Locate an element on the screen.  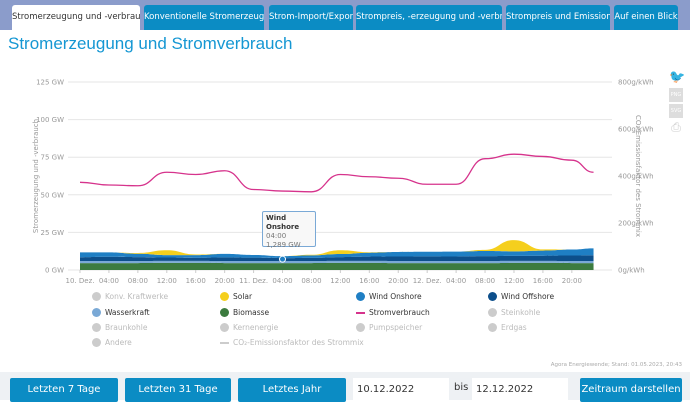
legend-item-wind-onshore: Wind Onshore is located at coordinates (389, 296).